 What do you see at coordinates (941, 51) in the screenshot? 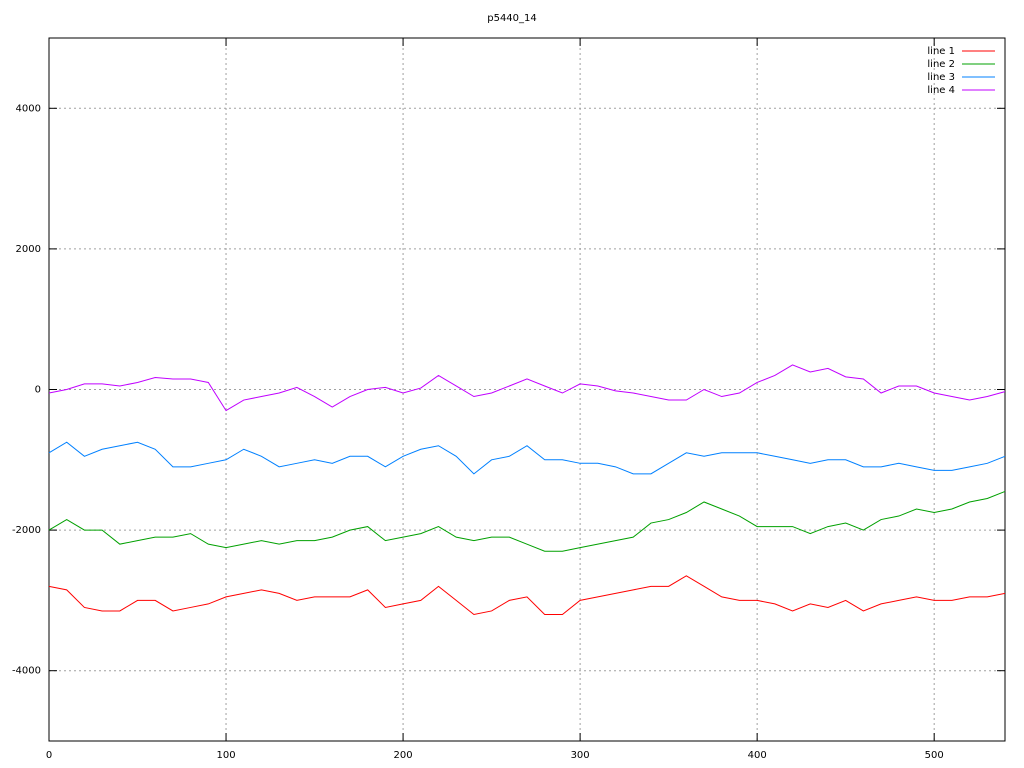
I see `legend-label: line 1` at bounding box center [941, 51].